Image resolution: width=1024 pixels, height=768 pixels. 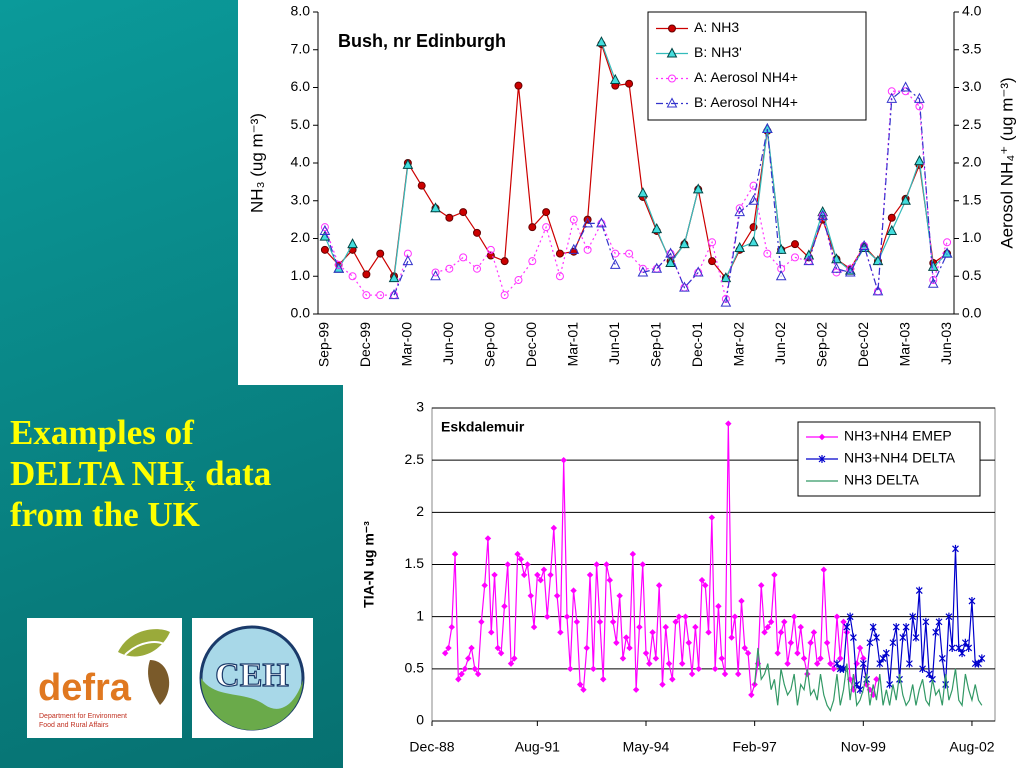 I want to click on x-tick-label: Mar-01, so click(x=572, y=344).